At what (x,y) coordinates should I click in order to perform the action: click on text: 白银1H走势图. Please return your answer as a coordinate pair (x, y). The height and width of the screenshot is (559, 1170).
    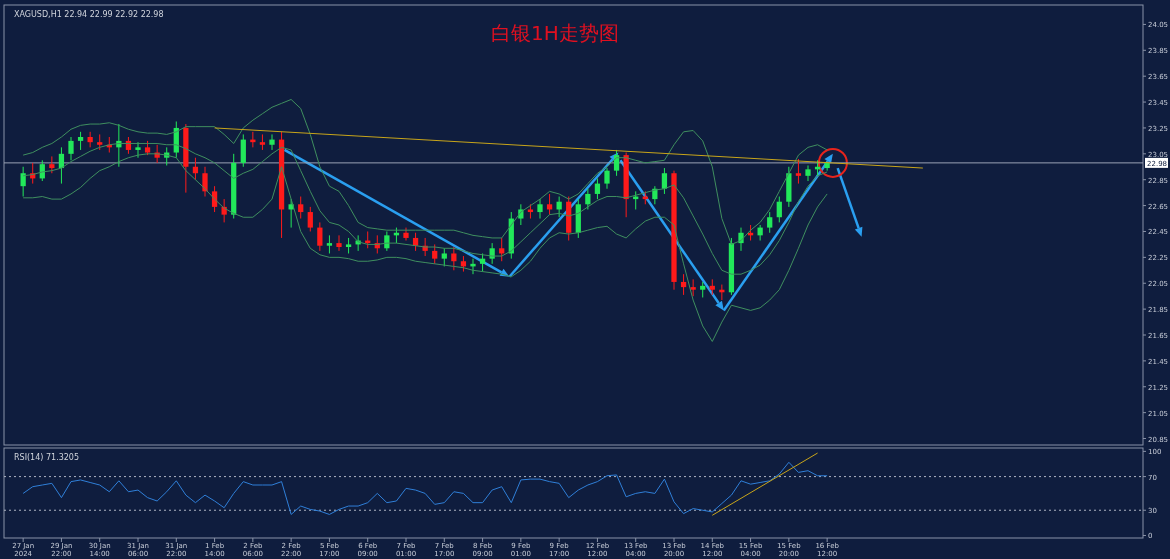
    Looking at the image, I should click on (555, 33).